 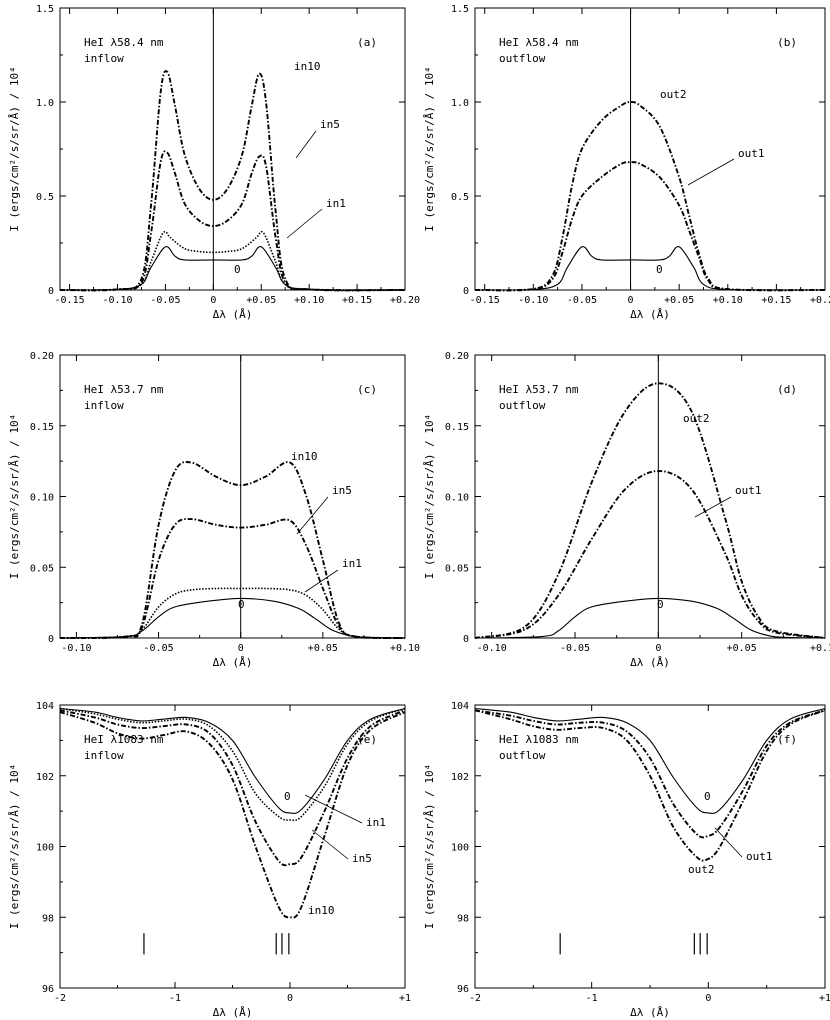 What do you see at coordinates (60, 998) in the screenshot?
I see `x-tick-label: -2` at bounding box center [60, 998].